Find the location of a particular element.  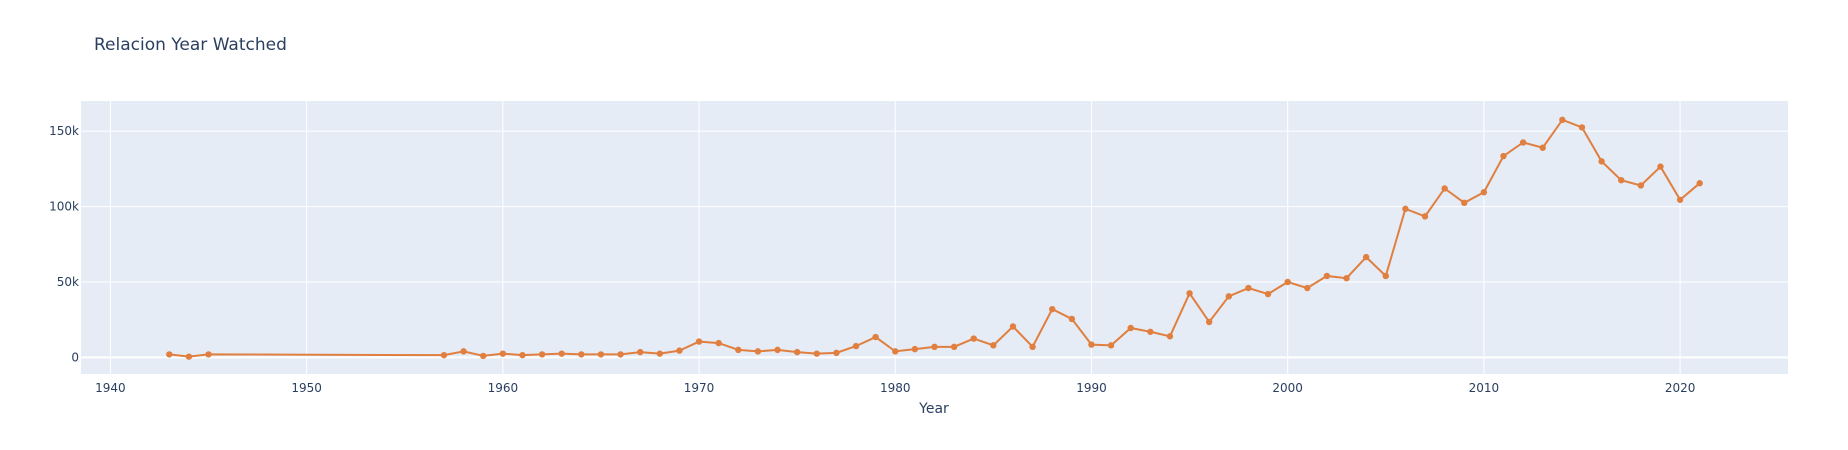

x-axis-title: Year is located at coordinates (933, 409).